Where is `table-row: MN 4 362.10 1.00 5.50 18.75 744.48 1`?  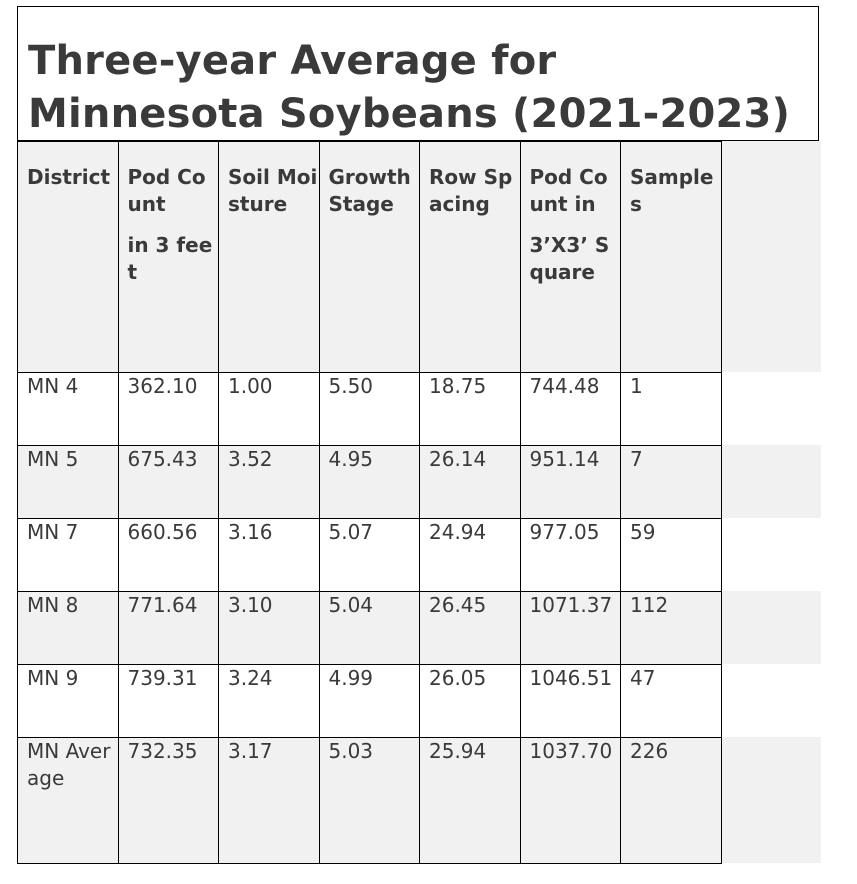
table-row: MN 4 362.10 1.00 5.50 18.75 744.48 1 is located at coordinates (369, 409).